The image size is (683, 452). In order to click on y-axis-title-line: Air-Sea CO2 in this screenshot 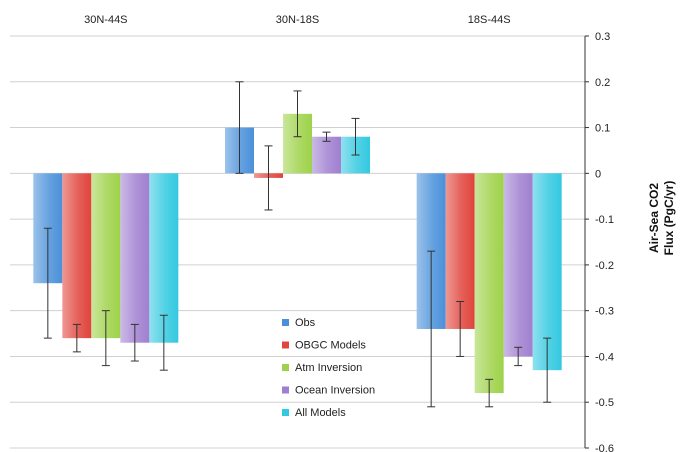, I will do `click(654, 218)`.